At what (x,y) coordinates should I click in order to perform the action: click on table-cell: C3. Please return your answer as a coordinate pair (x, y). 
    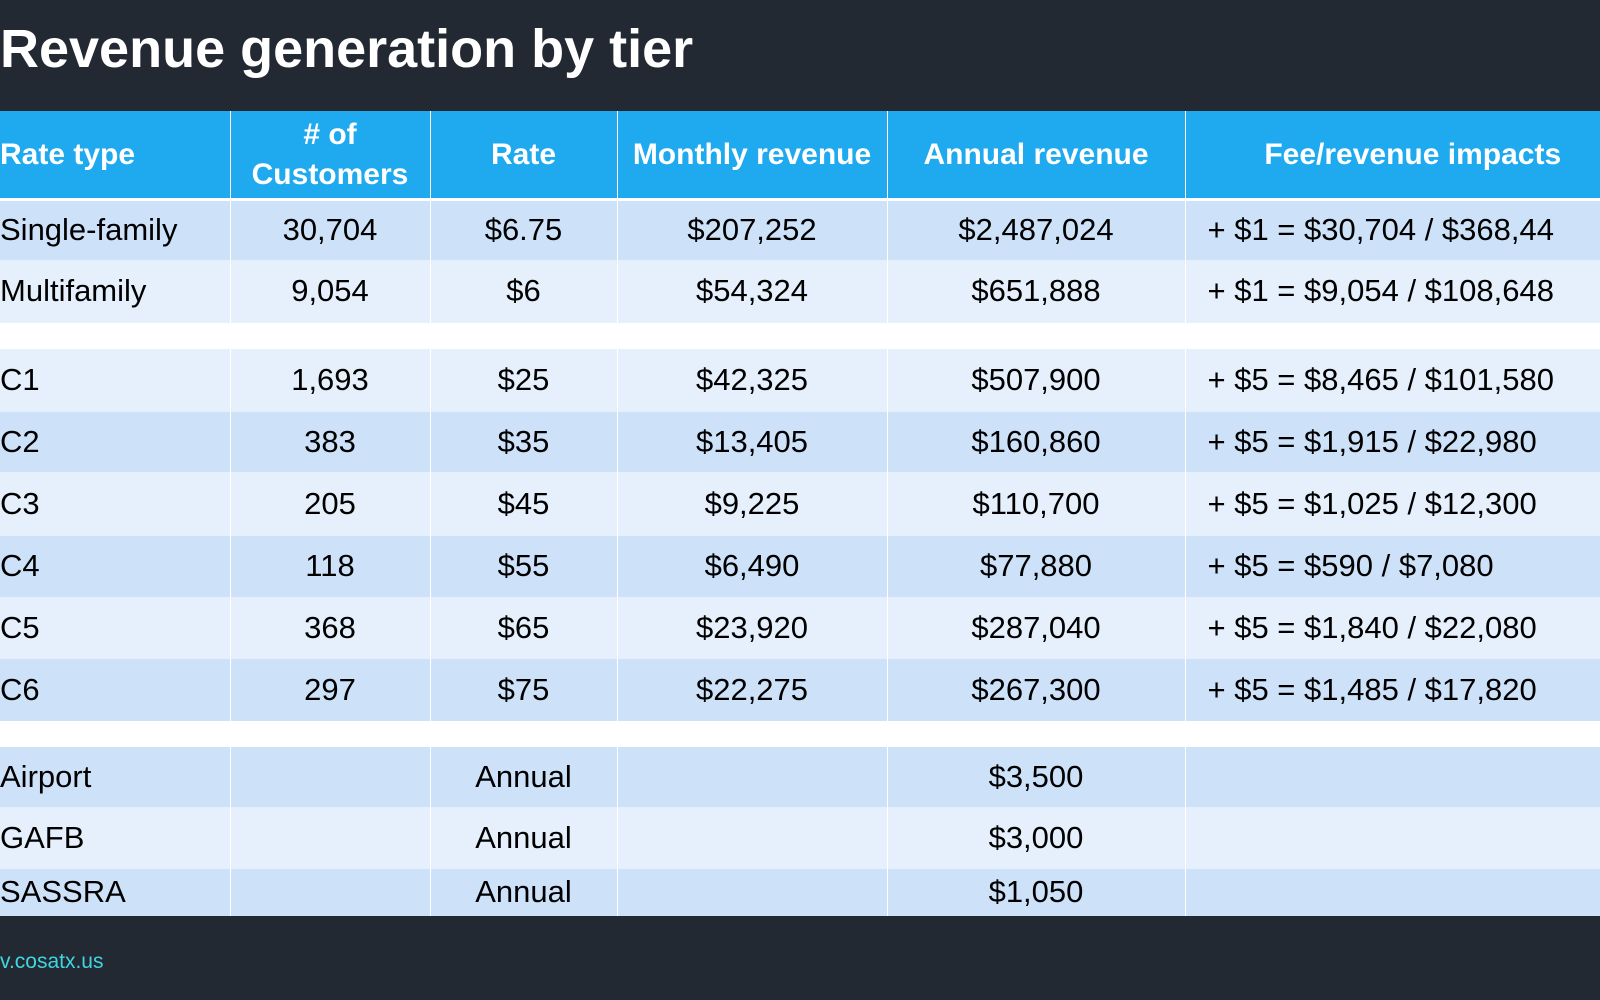
    Looking at the image, I should click on (115, 503).